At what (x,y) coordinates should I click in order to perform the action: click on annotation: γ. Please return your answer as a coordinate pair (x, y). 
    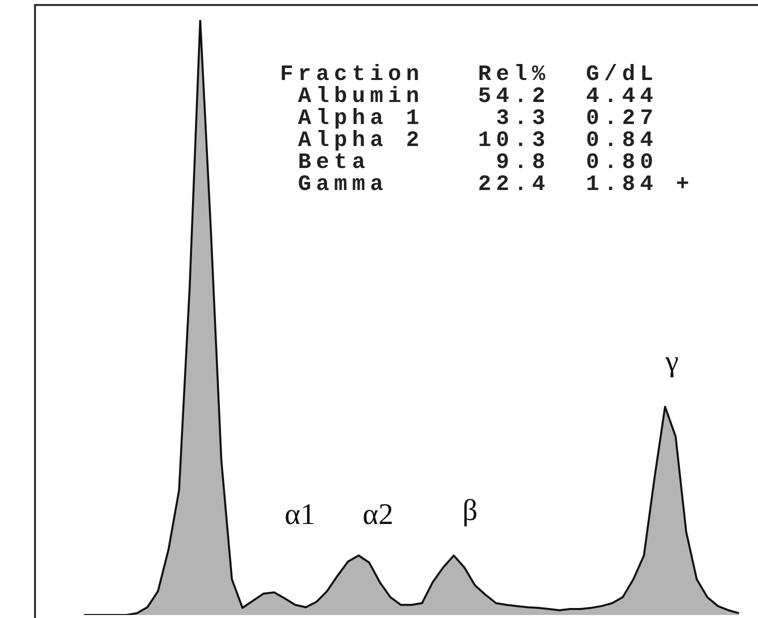
    Looking at the image, I should click on (672, 362).